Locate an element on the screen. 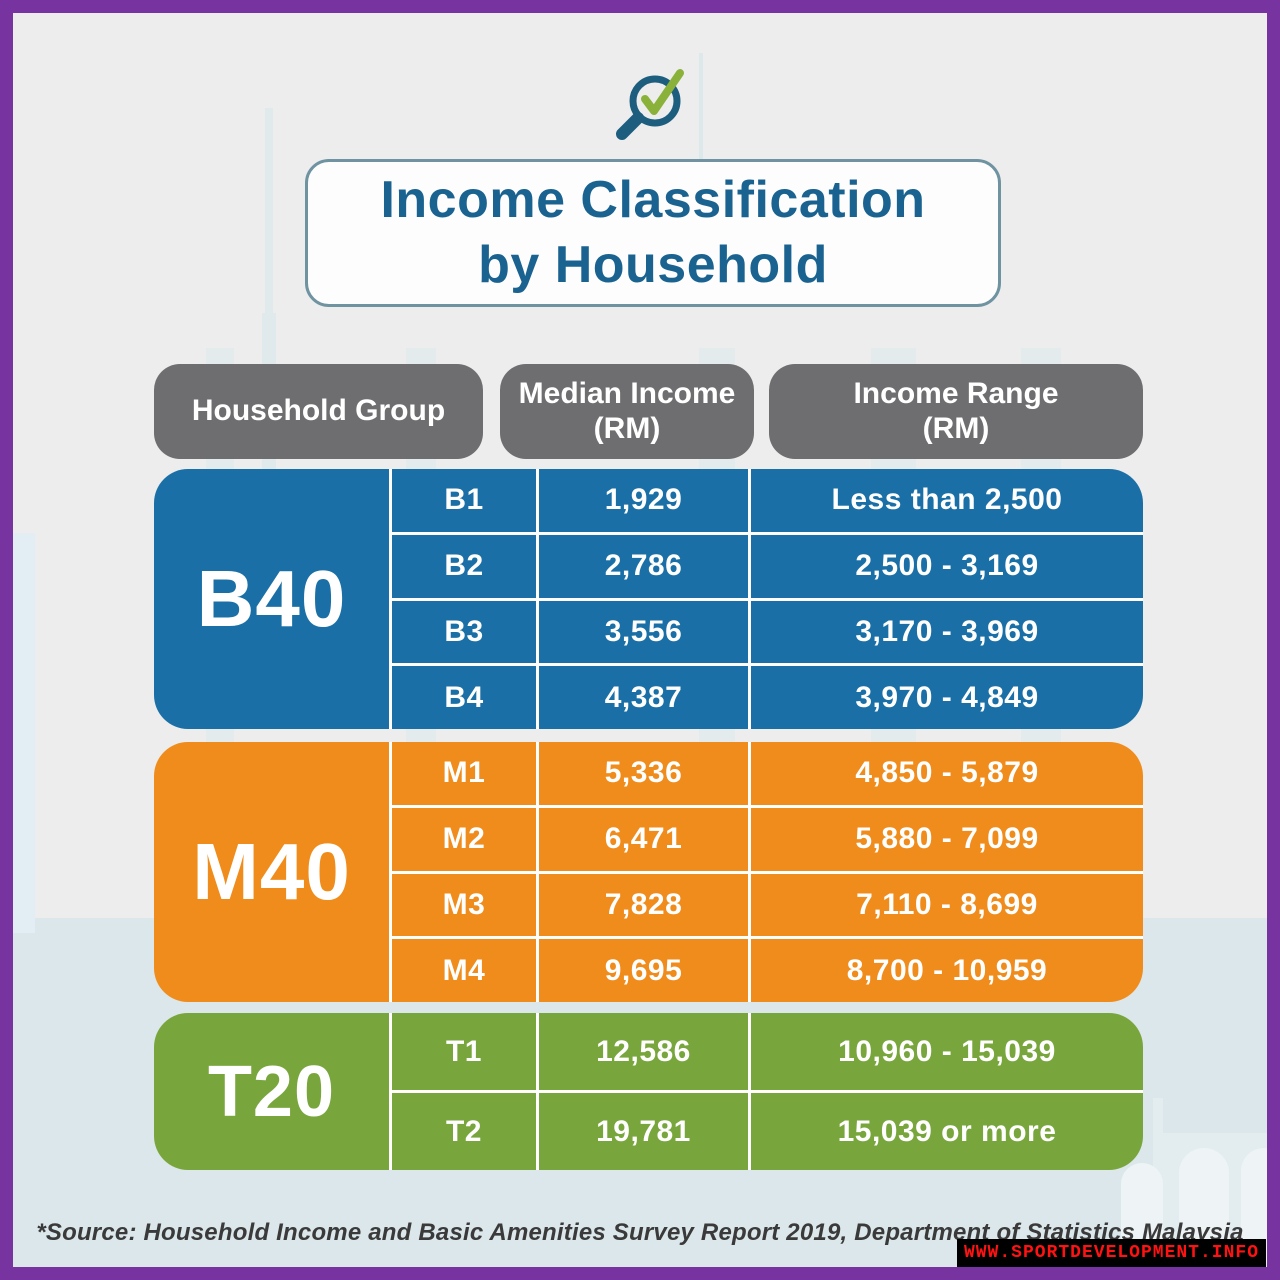 The image size is (1280, 1280). subgroup-code: T1 is located at coordinates (465, 1051).